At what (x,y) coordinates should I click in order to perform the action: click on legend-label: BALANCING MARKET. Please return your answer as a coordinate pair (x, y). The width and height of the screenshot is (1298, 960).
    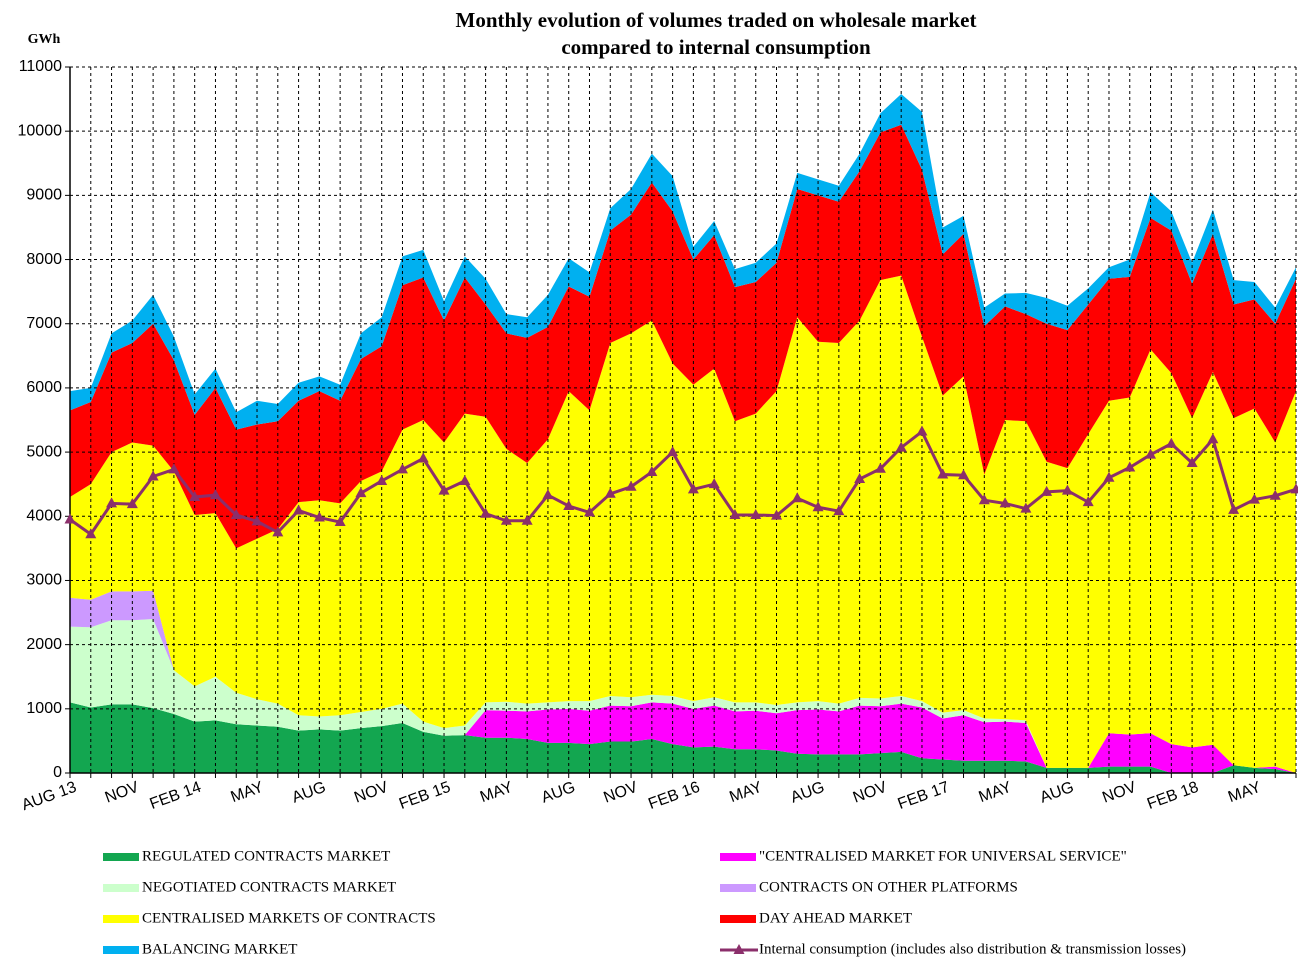
    Looking at the image, I should click on (219, 949).